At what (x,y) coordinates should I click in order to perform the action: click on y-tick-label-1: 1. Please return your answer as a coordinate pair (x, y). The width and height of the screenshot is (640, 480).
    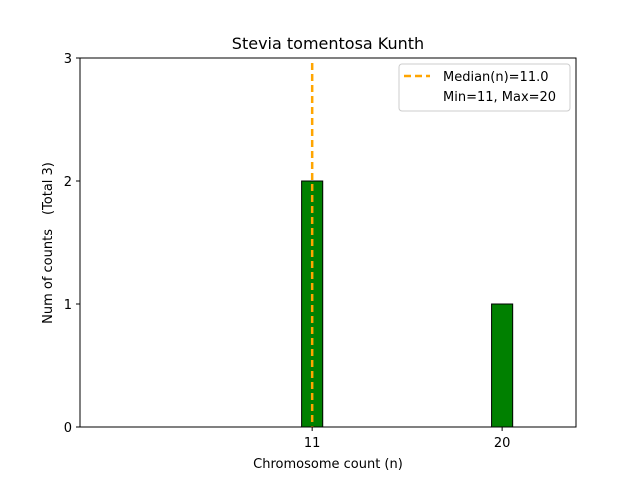
    Looking at the image, I should click on (68, 305).